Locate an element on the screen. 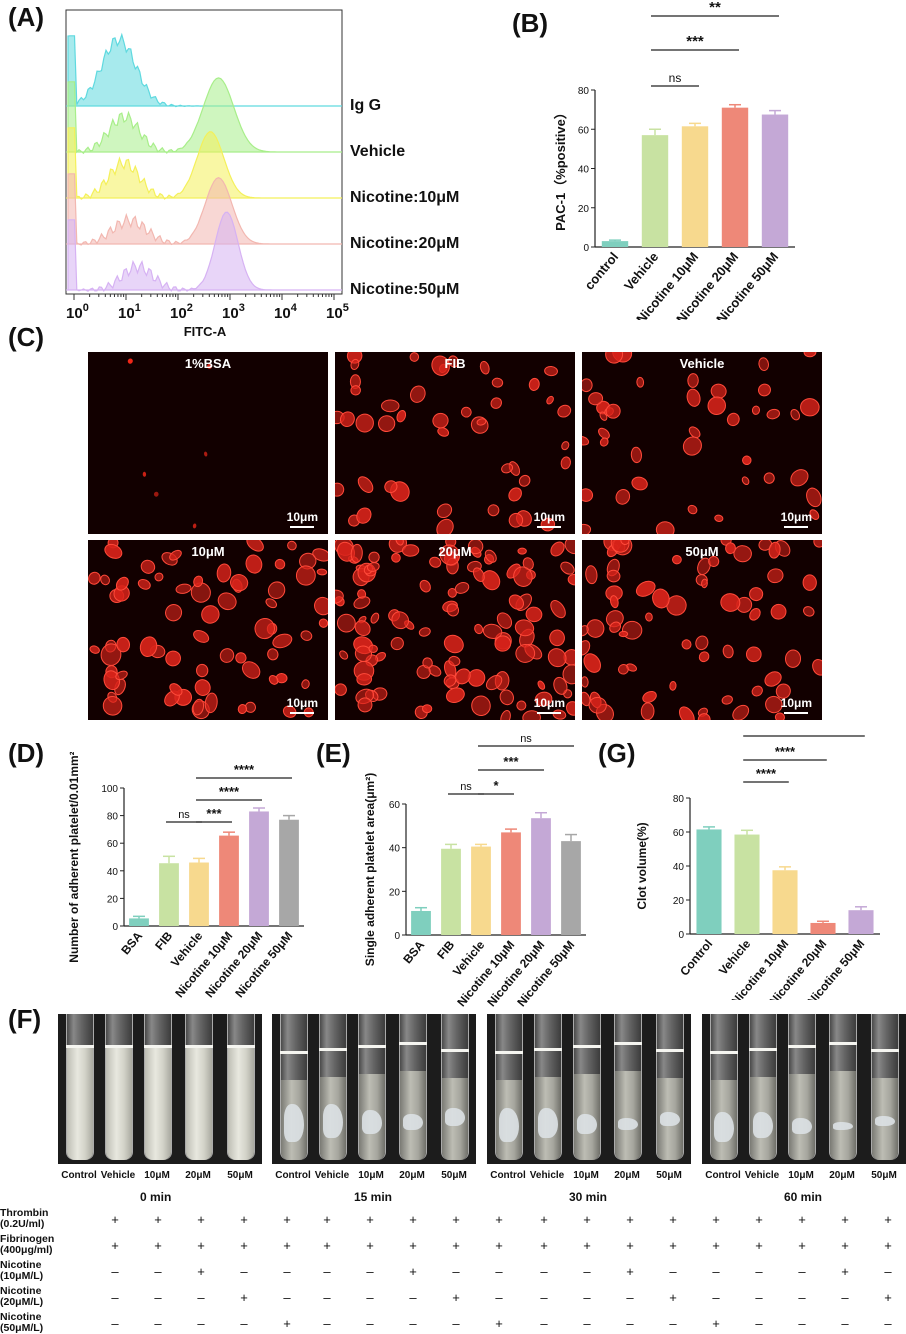  condition-row-label: Fibrinogen (400μg/ml) is located at coordinates (27, 1245).